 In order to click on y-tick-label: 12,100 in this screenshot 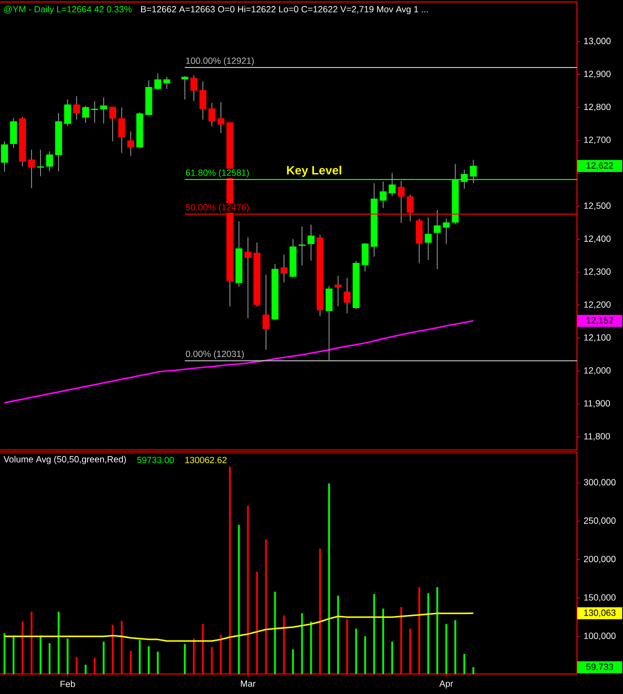, I will do `click(597, 338)`.